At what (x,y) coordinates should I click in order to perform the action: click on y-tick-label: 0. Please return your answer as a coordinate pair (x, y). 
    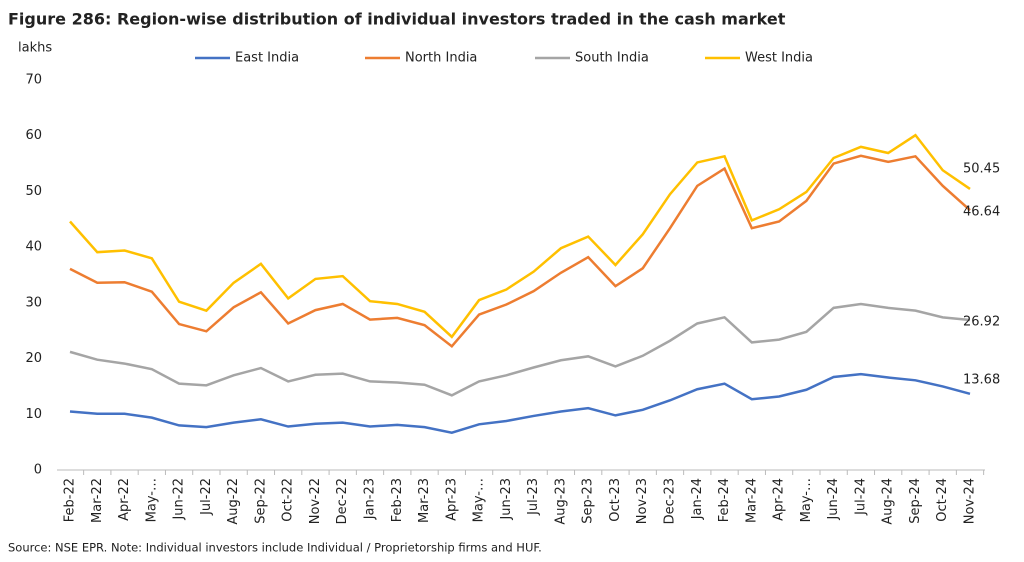
    Looking at the image, I should click on (38, 470).